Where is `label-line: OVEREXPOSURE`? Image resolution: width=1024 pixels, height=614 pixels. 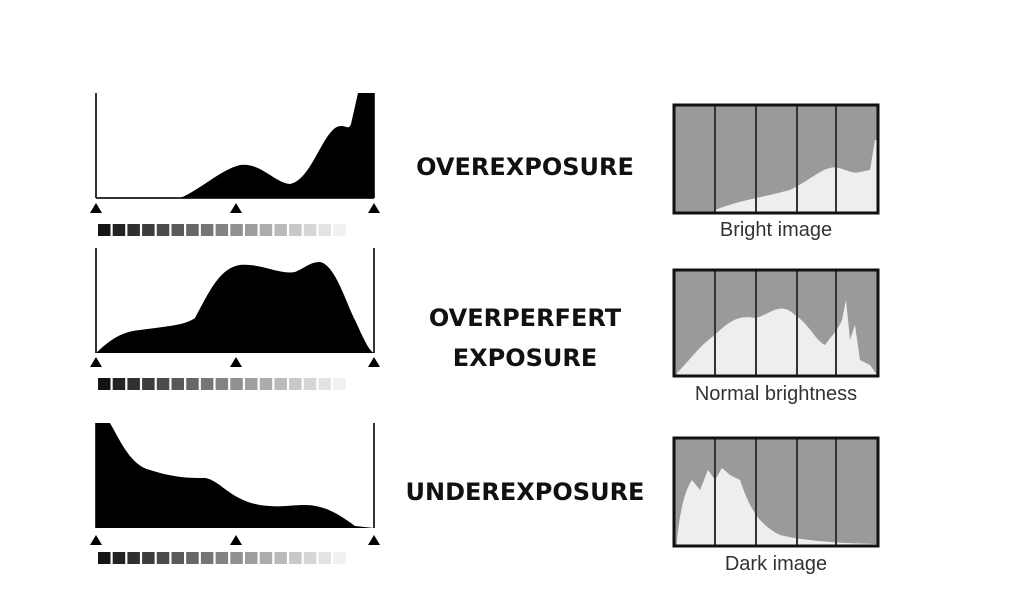 label-line: OVEREXPOSURE is located at coordinates (525, 167).